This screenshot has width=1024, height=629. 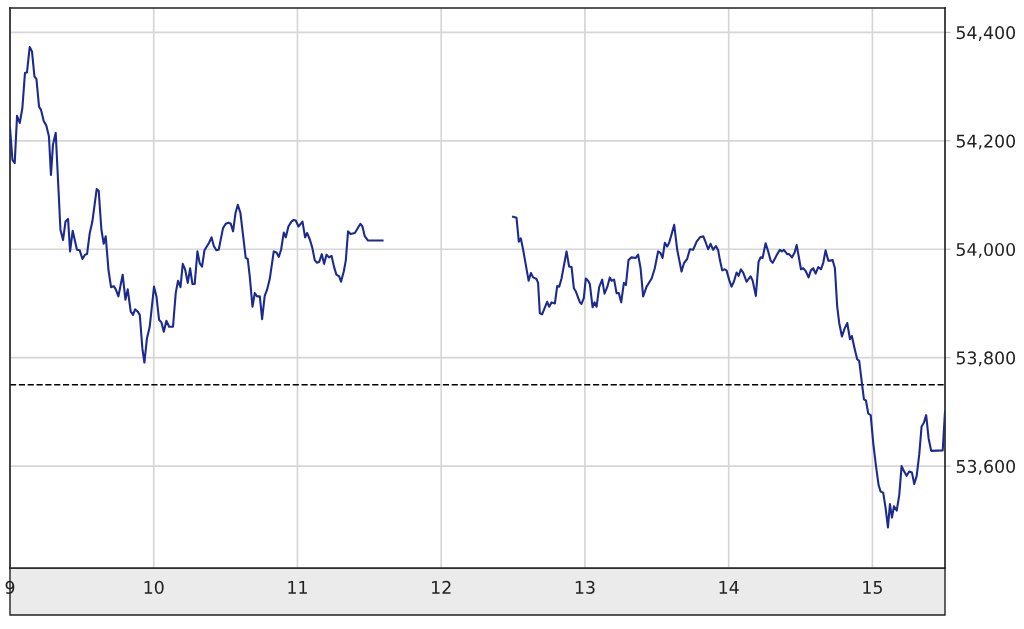 I want to click on x-tick-label: 11, so click(x=297, y=587).